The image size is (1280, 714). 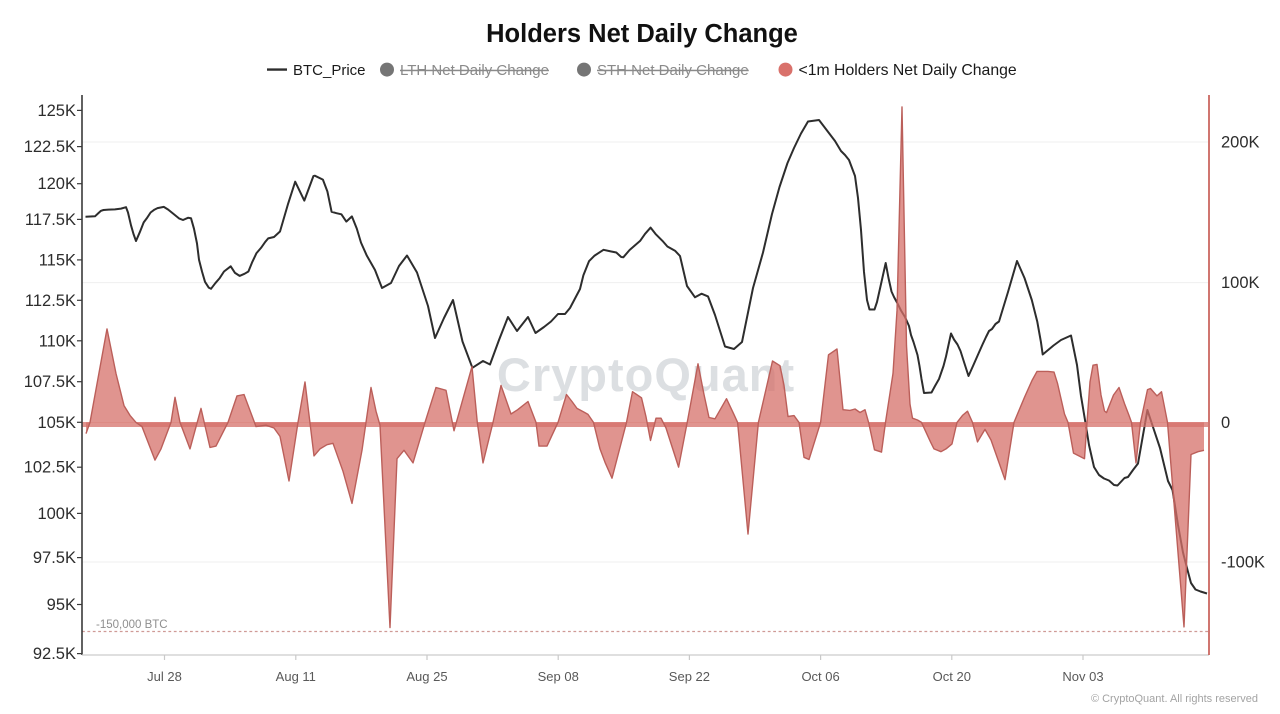 What do you see at coordinates (54, 654) in the screenshot?
I see `svg-text: 92.5K` at bounding box center [54, 654].